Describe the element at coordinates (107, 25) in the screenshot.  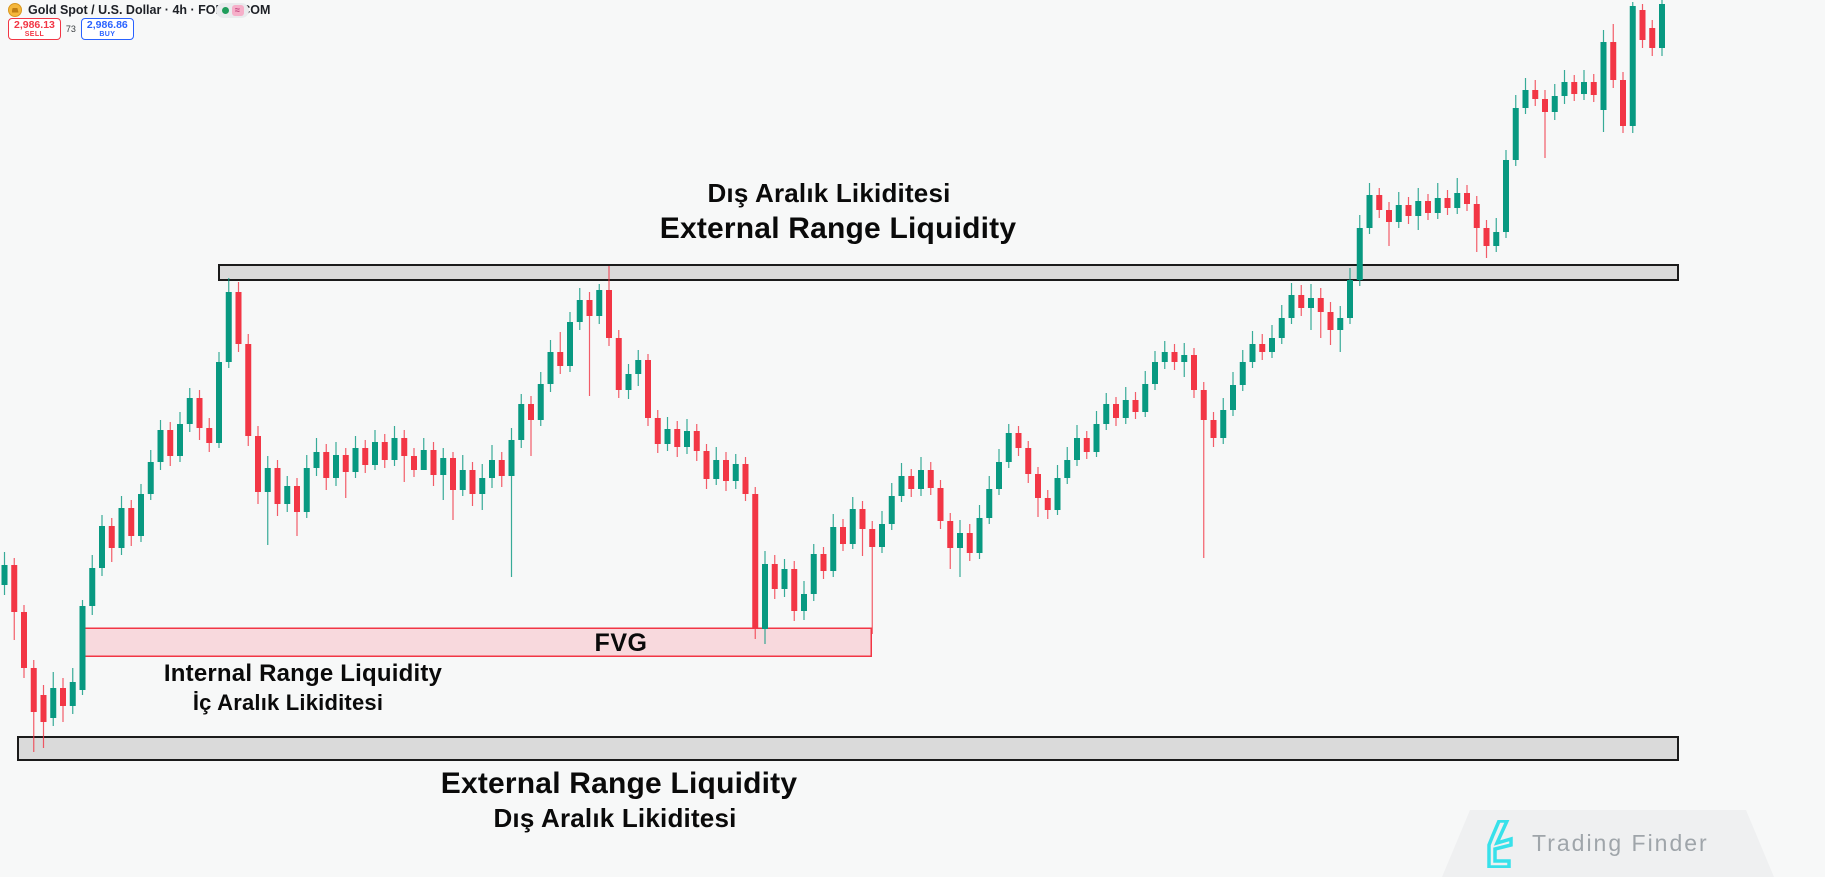
I see `buy-price: 2,986.86` at that location.